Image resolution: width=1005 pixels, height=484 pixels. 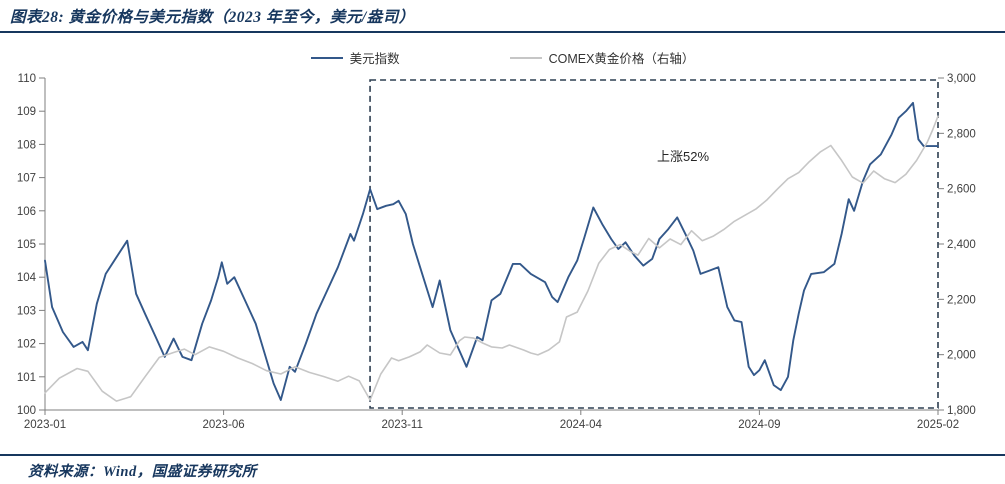 What do you see at coordinates (502, 32) in the screenshot?
I see `title-divider` at bounding box center [502, 32].